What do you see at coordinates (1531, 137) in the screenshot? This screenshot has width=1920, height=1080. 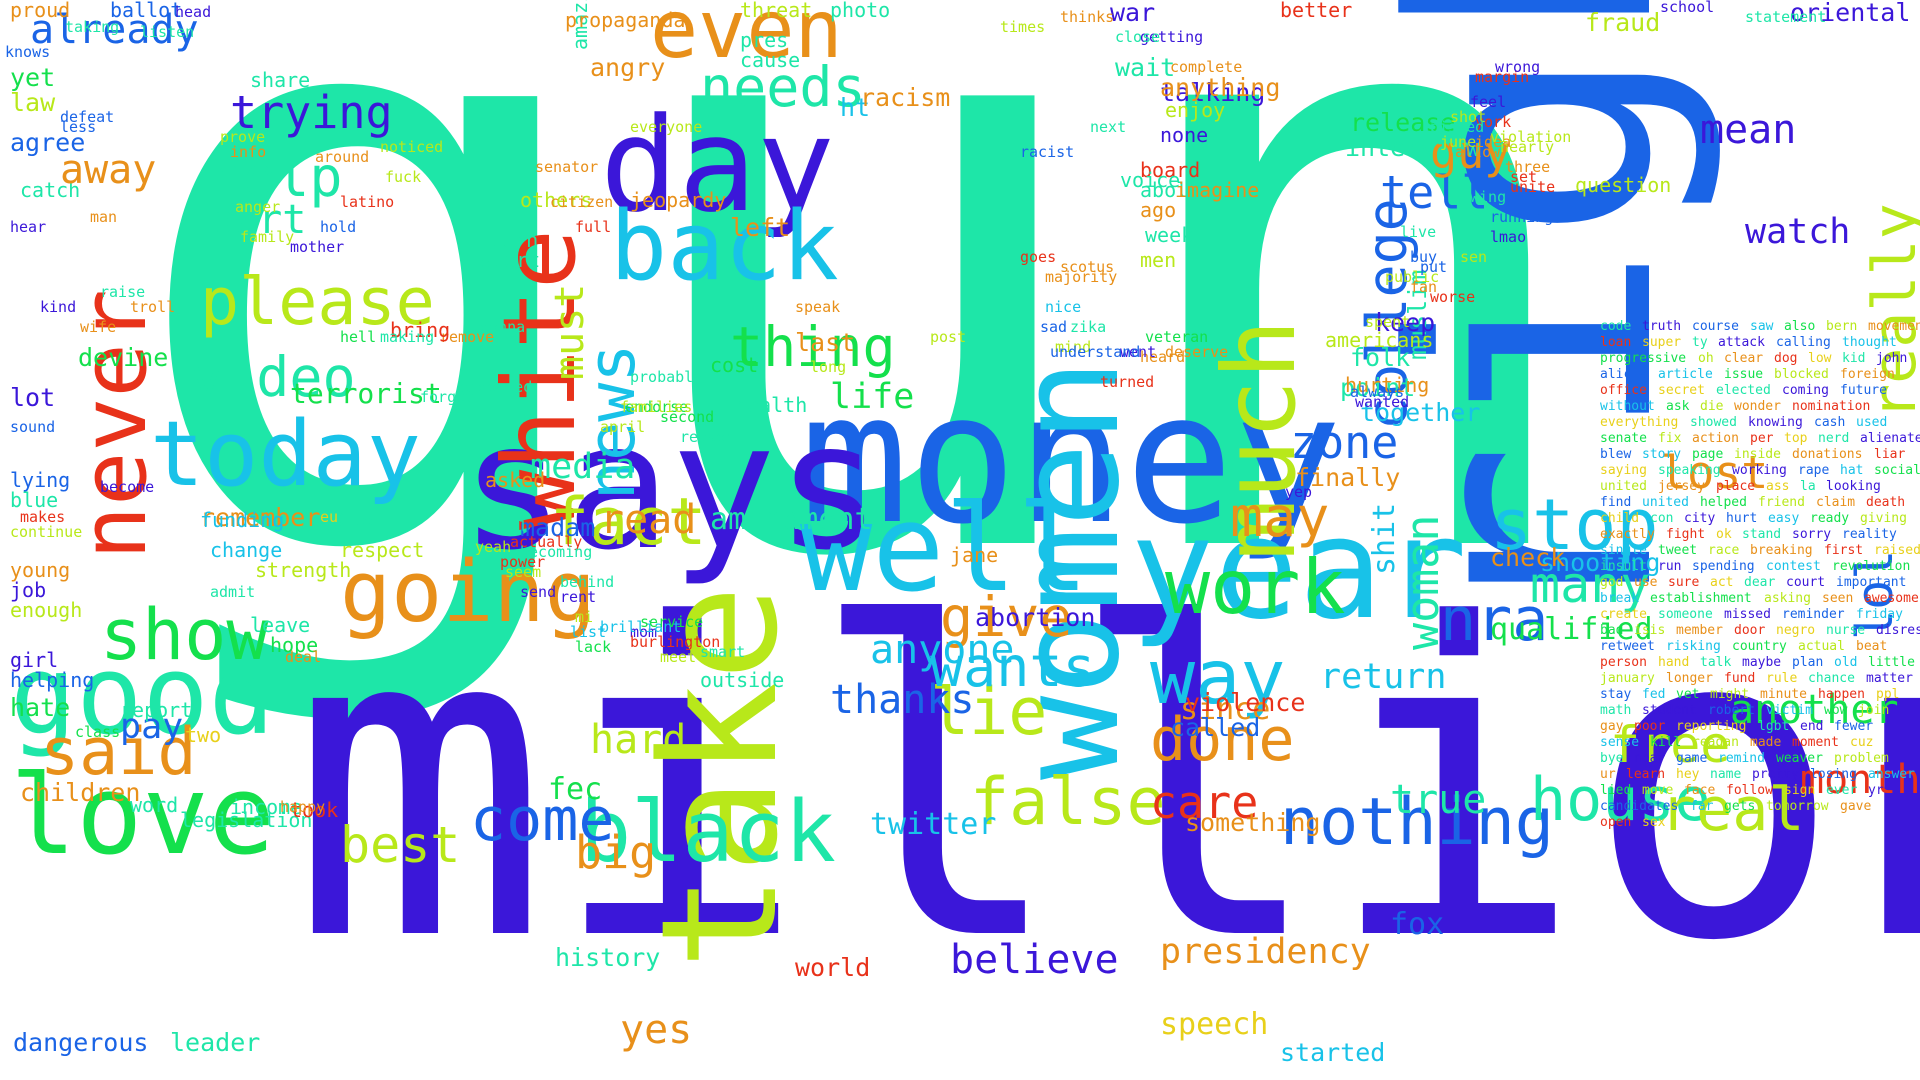 I see `word-violation: violation` at bounding box center [1531, 137].